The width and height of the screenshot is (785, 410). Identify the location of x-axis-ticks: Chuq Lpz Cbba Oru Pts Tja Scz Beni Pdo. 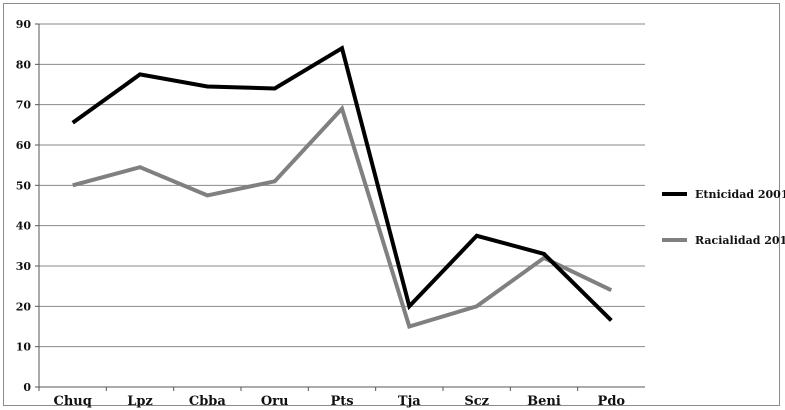
(332, 398).